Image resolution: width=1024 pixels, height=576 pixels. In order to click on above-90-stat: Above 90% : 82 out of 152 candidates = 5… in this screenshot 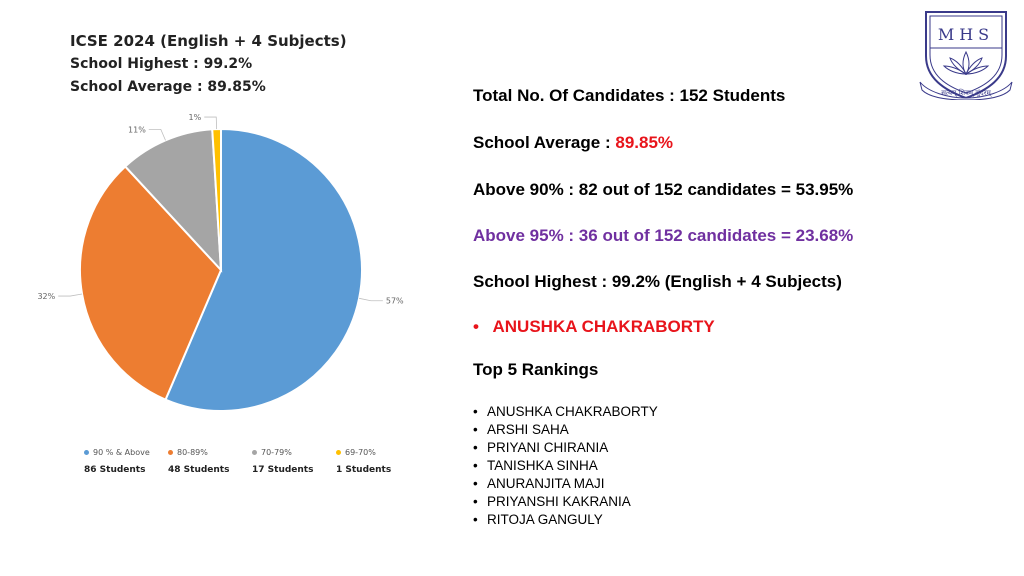, I will do `click(663, 189)`.